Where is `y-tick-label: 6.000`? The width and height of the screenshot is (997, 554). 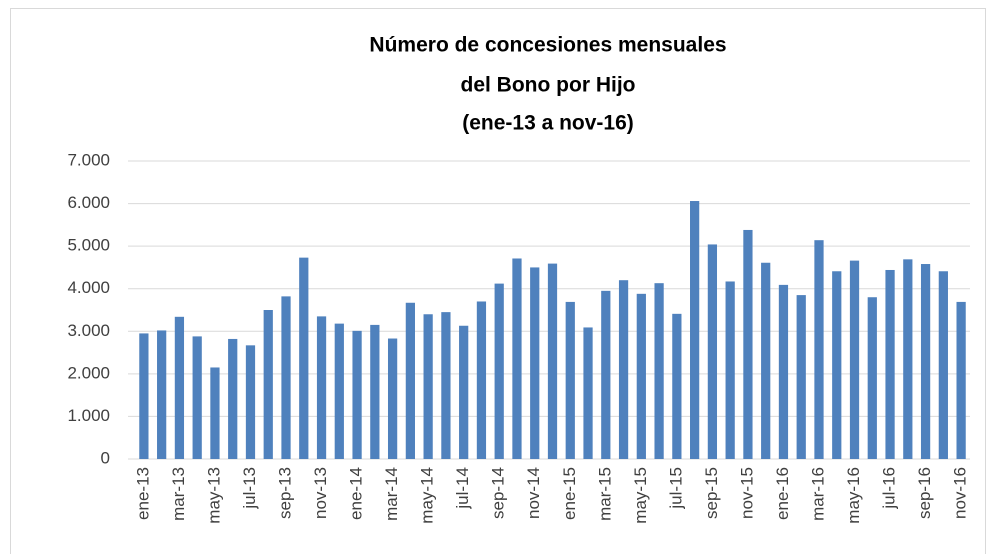
y-tick-label: 6.000 is located at coordinates (88, 202).